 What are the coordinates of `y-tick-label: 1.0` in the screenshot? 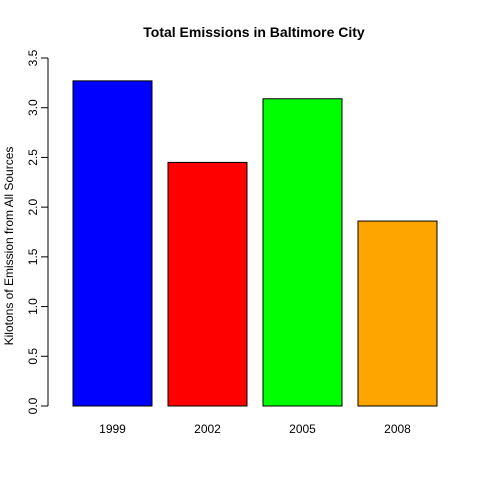 It's located at (33, 306).